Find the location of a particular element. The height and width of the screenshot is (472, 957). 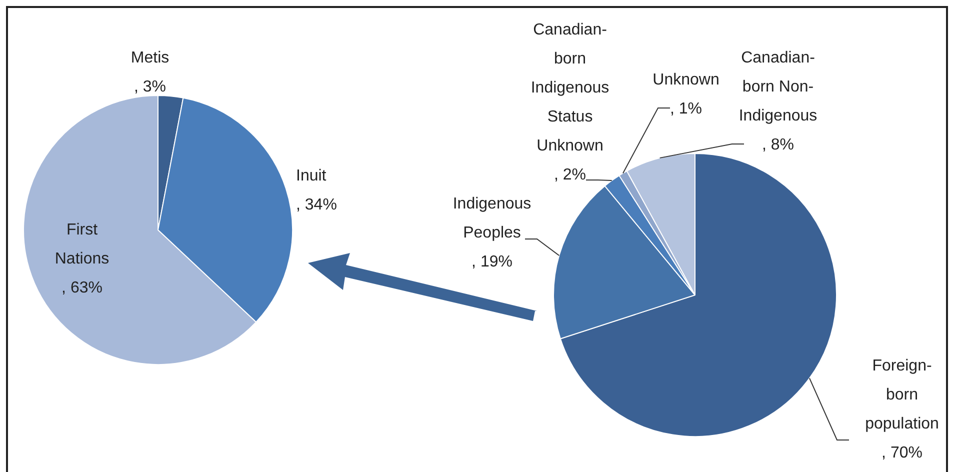

data-label: , 34% is located at coordinates (316, 205).